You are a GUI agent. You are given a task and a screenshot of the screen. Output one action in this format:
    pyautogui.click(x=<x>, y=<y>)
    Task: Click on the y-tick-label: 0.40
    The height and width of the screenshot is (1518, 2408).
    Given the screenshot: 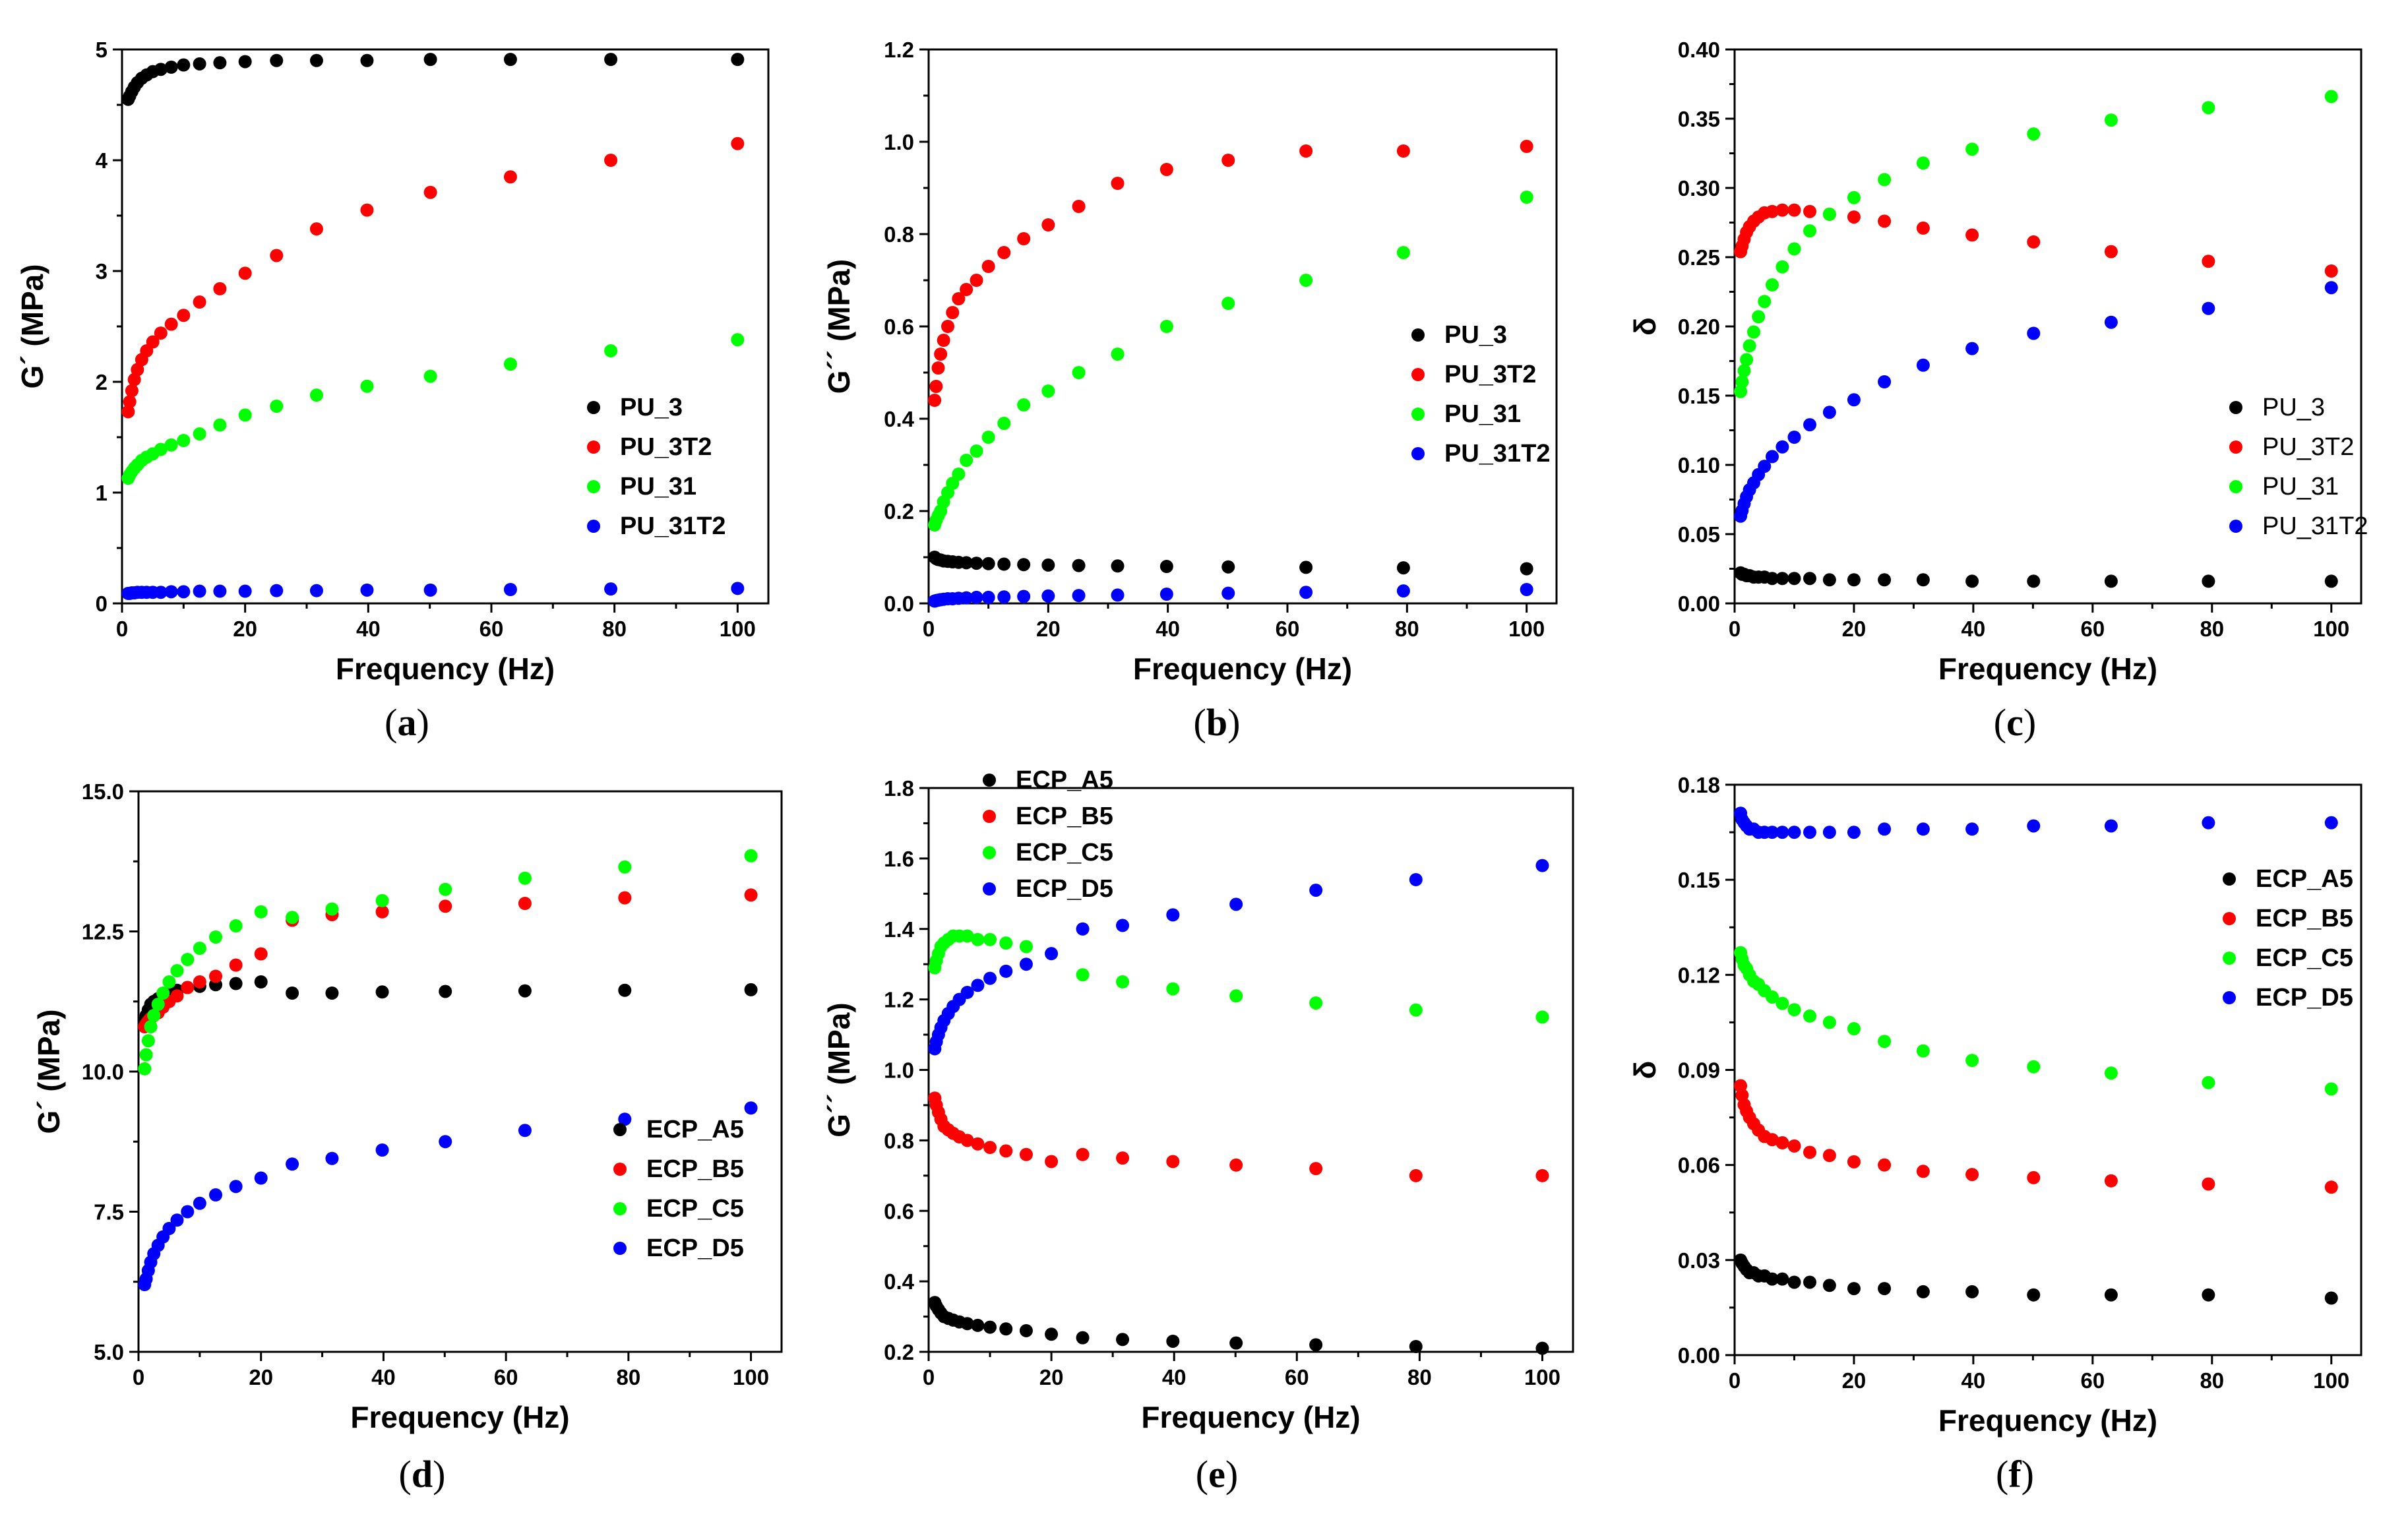 What is the action you would take?
    pyautogui.click(x=1699, y=50)
    